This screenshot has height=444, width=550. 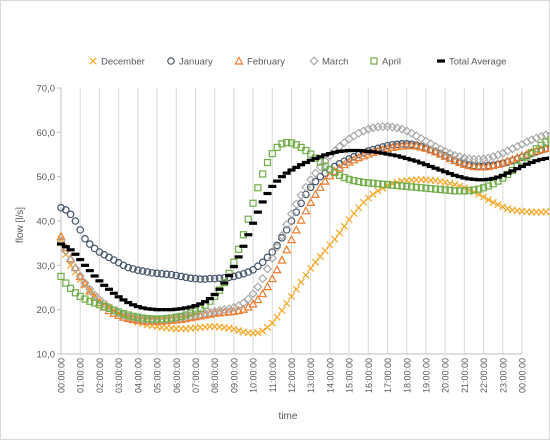 What do you see at coordinates (171, 61) in the screenshot?
I see `legend-marker` at bounding box center [171, 61].